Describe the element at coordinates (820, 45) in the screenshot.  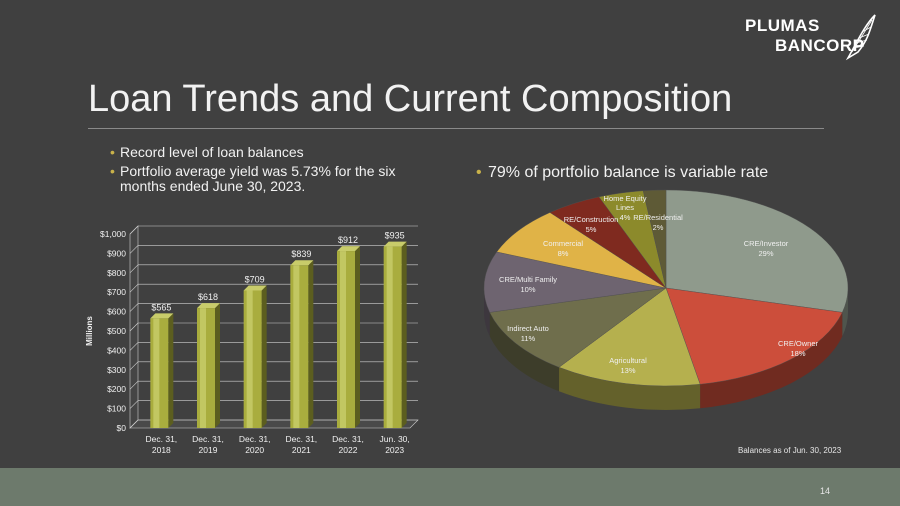
I see `logo-line-2: BANCORP` at that location.